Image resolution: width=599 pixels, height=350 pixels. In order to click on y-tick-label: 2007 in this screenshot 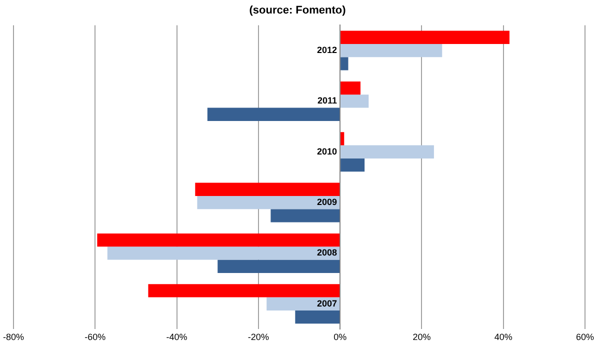, I will do `click(327, 303)`.